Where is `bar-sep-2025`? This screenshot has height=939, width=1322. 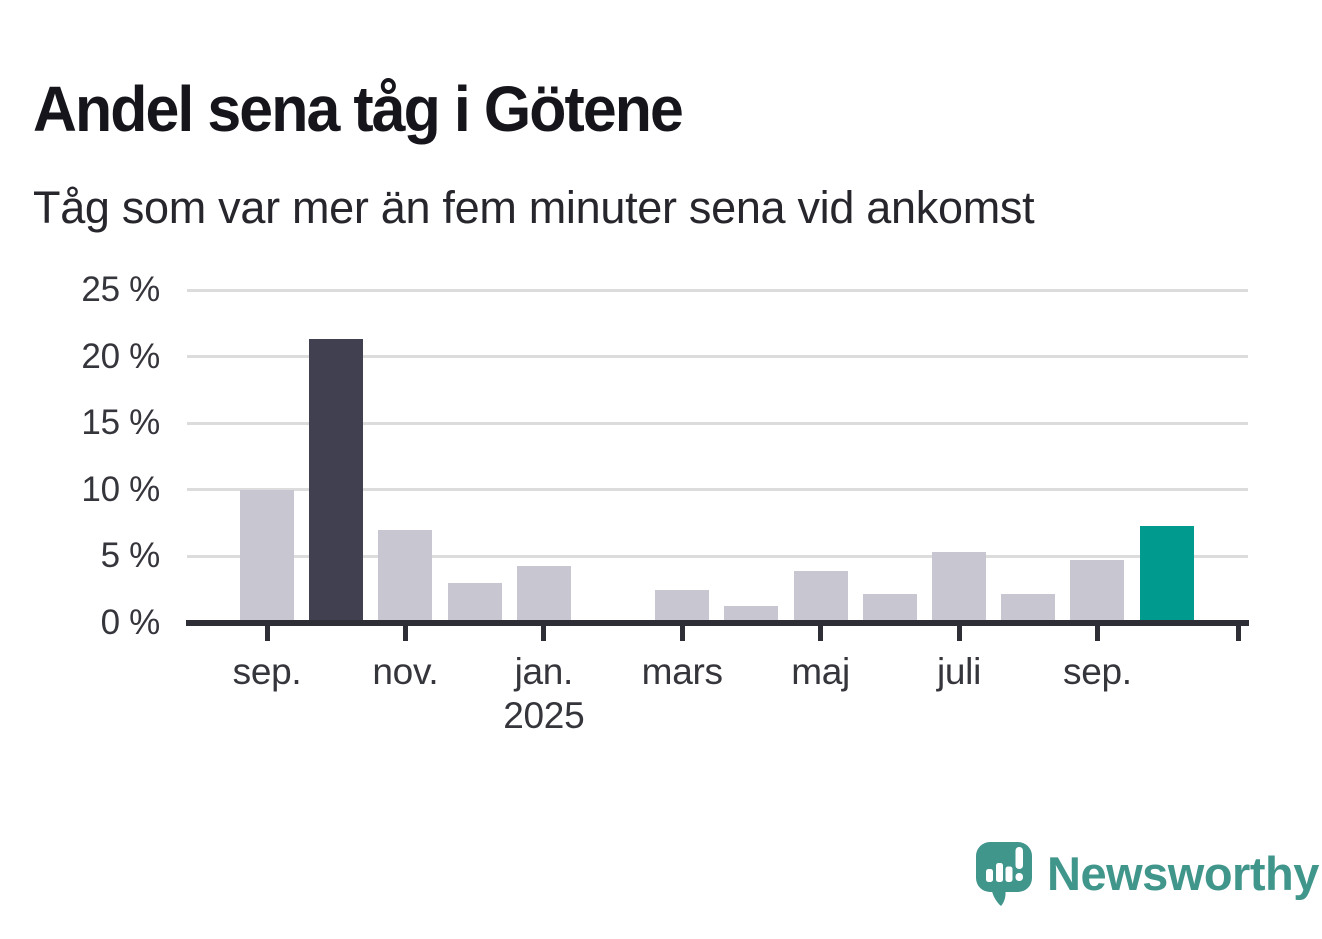
bar-sep-2025 is located at coordinates (1097, 593).